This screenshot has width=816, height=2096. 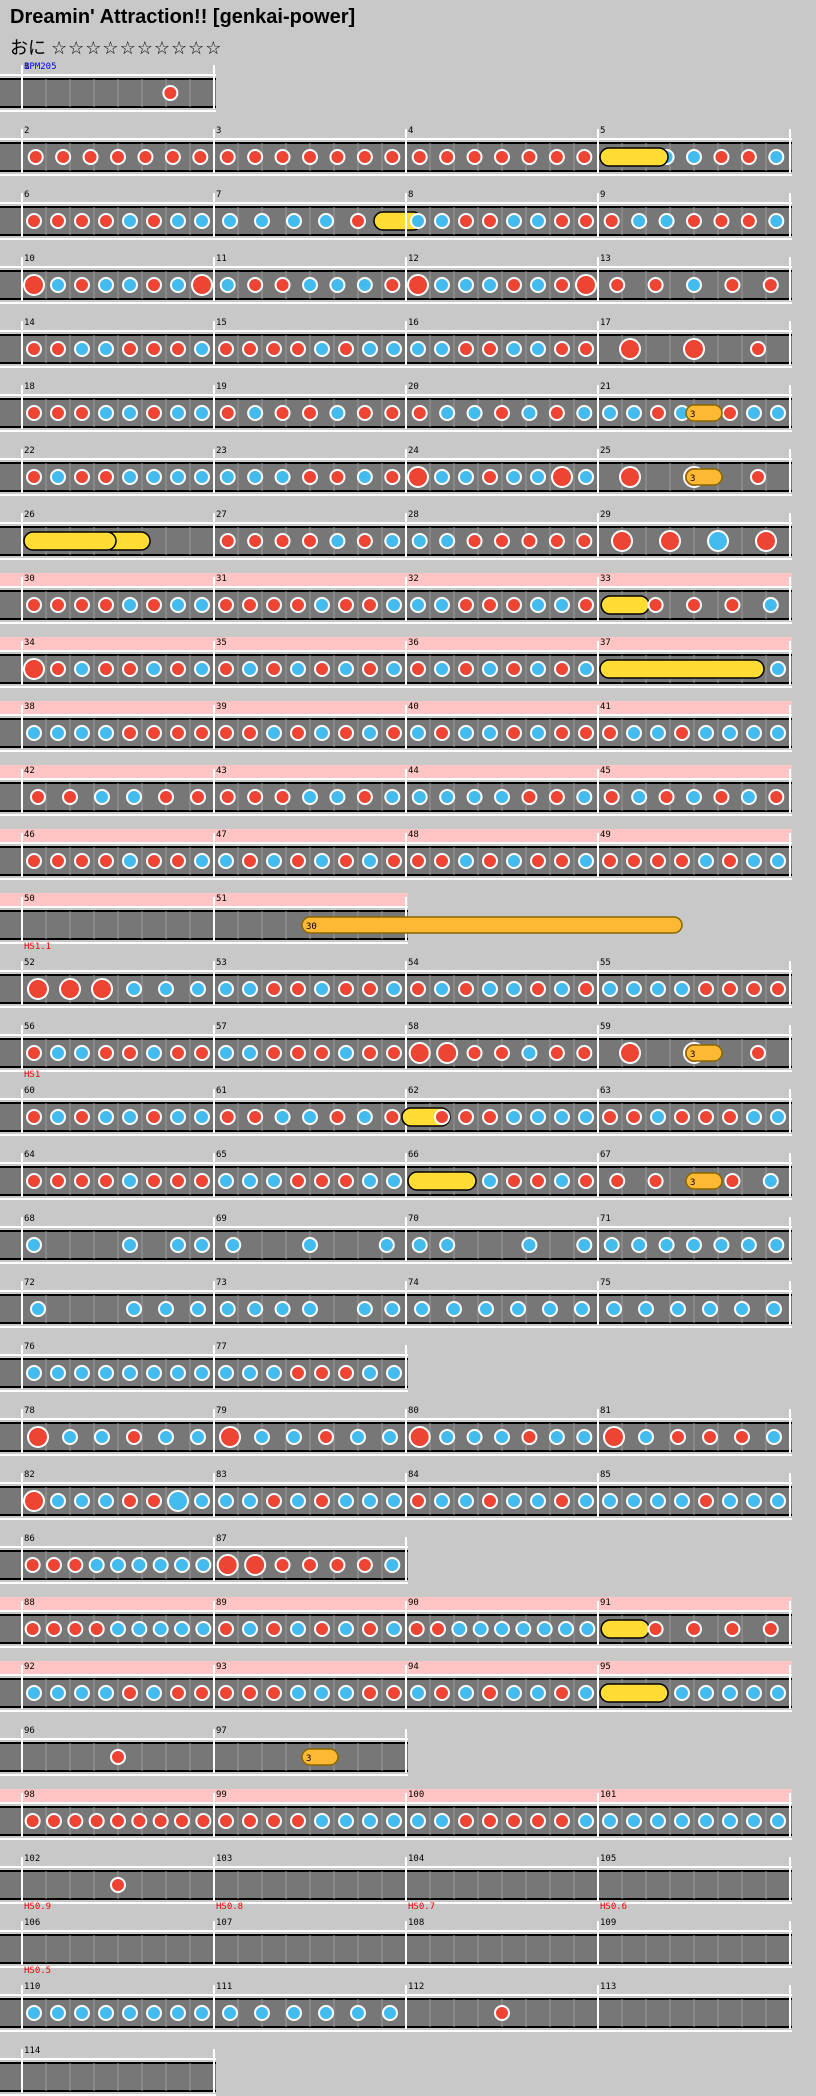 I want to click on measure-number: 113, so click(x=608, y=1987).